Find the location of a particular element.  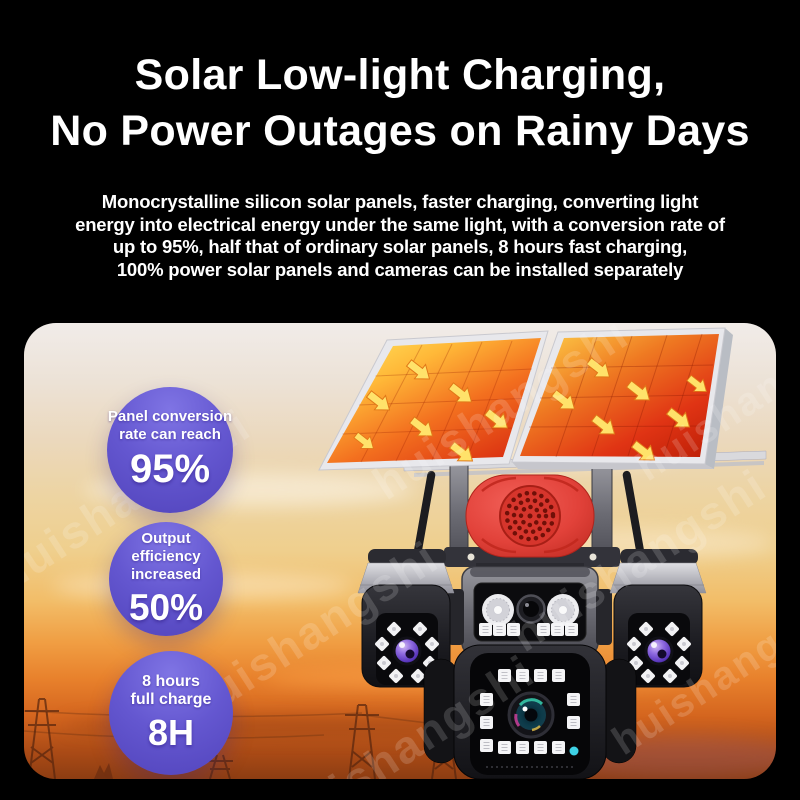

ir-illuminator-right-icon is located at coordinates (563, 610).